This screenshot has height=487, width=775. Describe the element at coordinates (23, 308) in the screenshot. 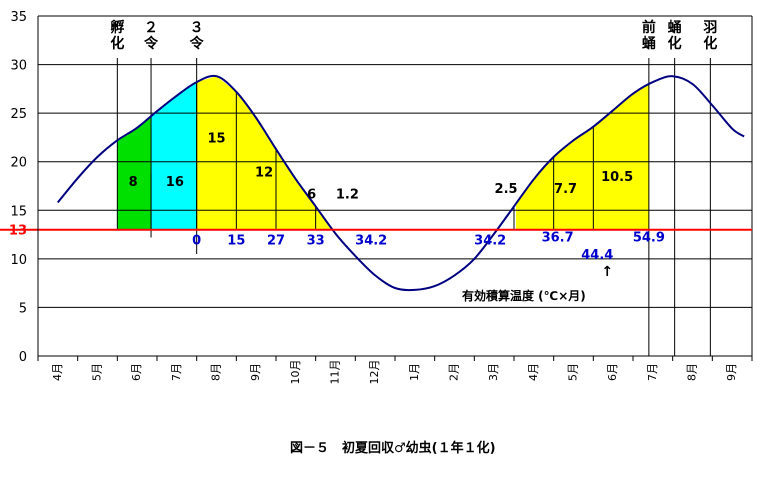

I see `y-tick-label: 5` at that location.